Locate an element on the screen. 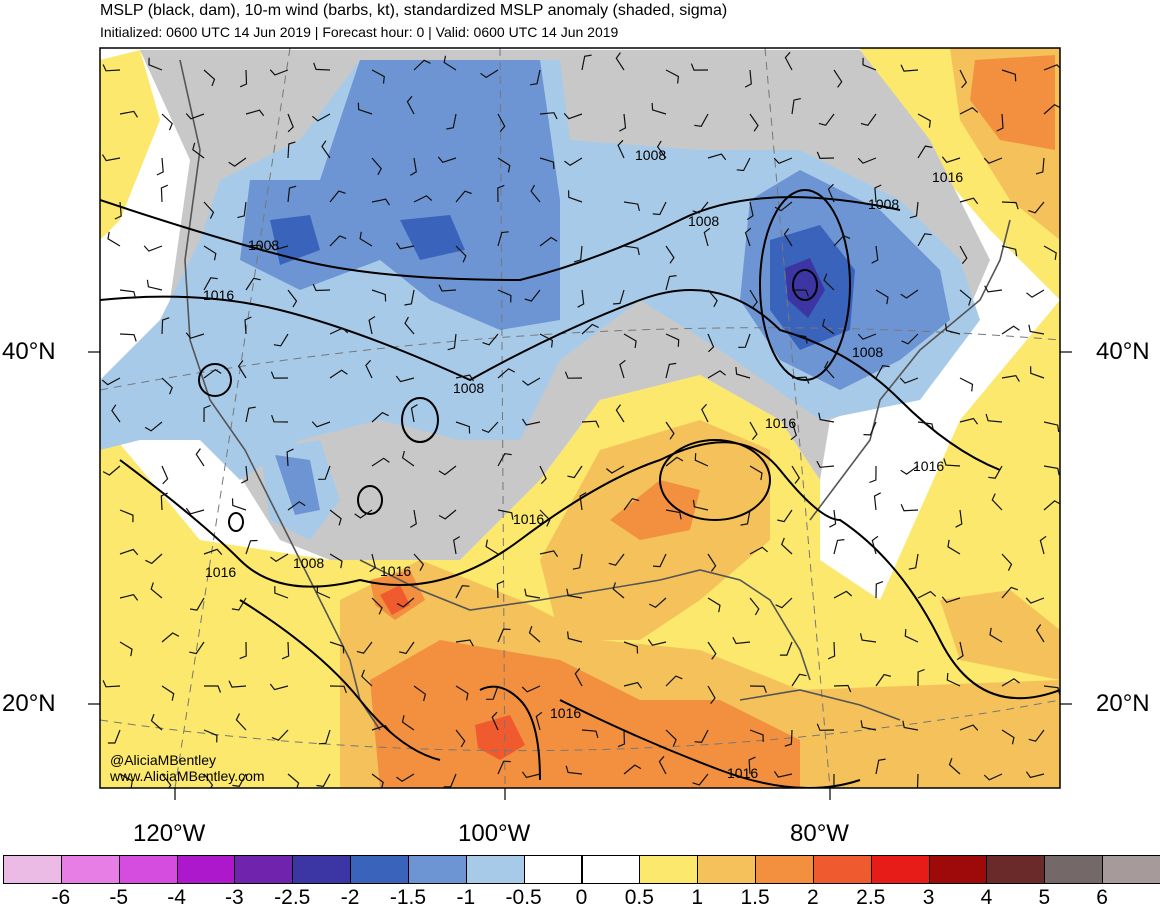 This screenshot has width=1160, height=912. anomaly-15b is located at coordinates (655, 510).